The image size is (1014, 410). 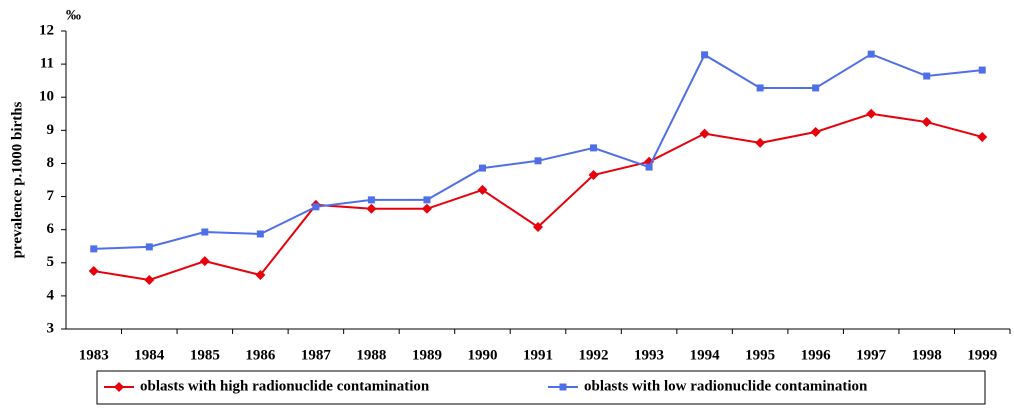 What do you see at coordinates (51, 196) in the screenshot?
I see `y-tick-label: 7` at bounding box center [51, 196].